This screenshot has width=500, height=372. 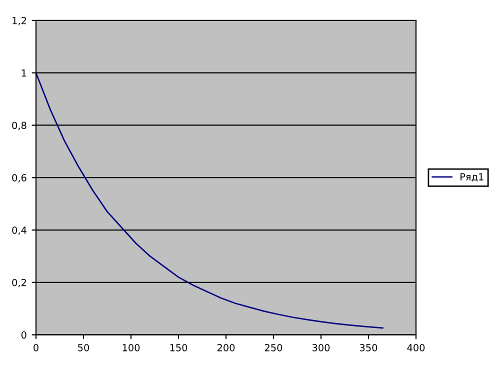 I want to click on y-tick-label: 0,8, so click(x=19, y=126).